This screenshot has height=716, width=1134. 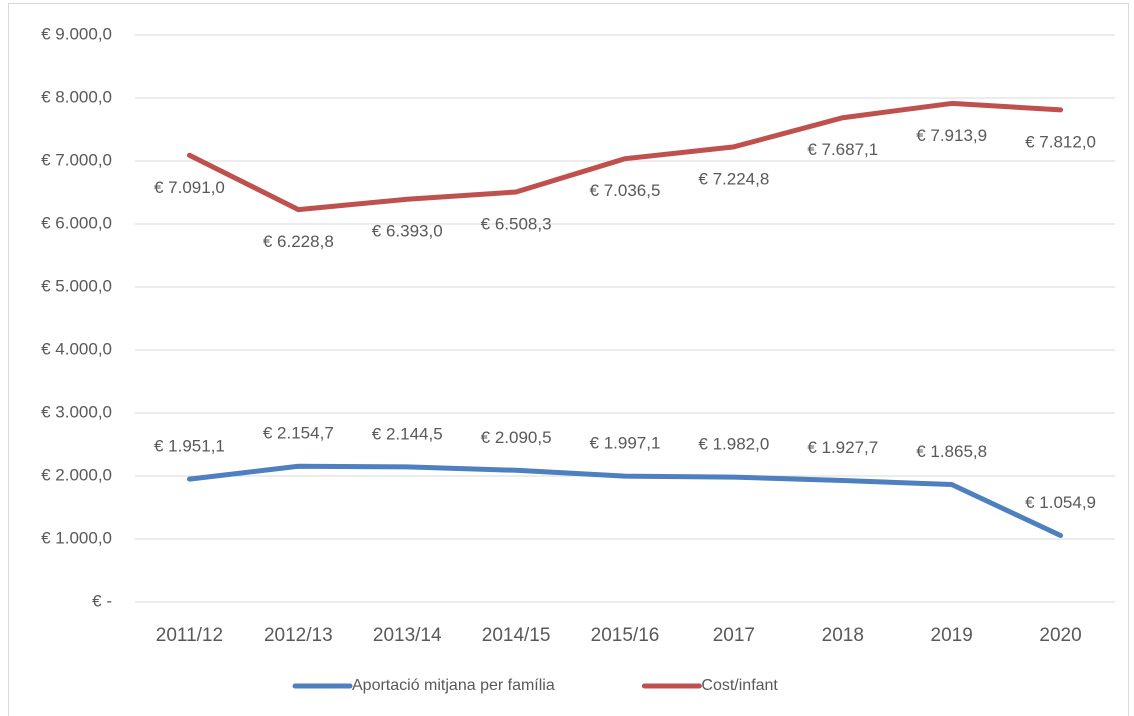 I want to click on data-label: € 1.982,0, so click(x=733, y=444).